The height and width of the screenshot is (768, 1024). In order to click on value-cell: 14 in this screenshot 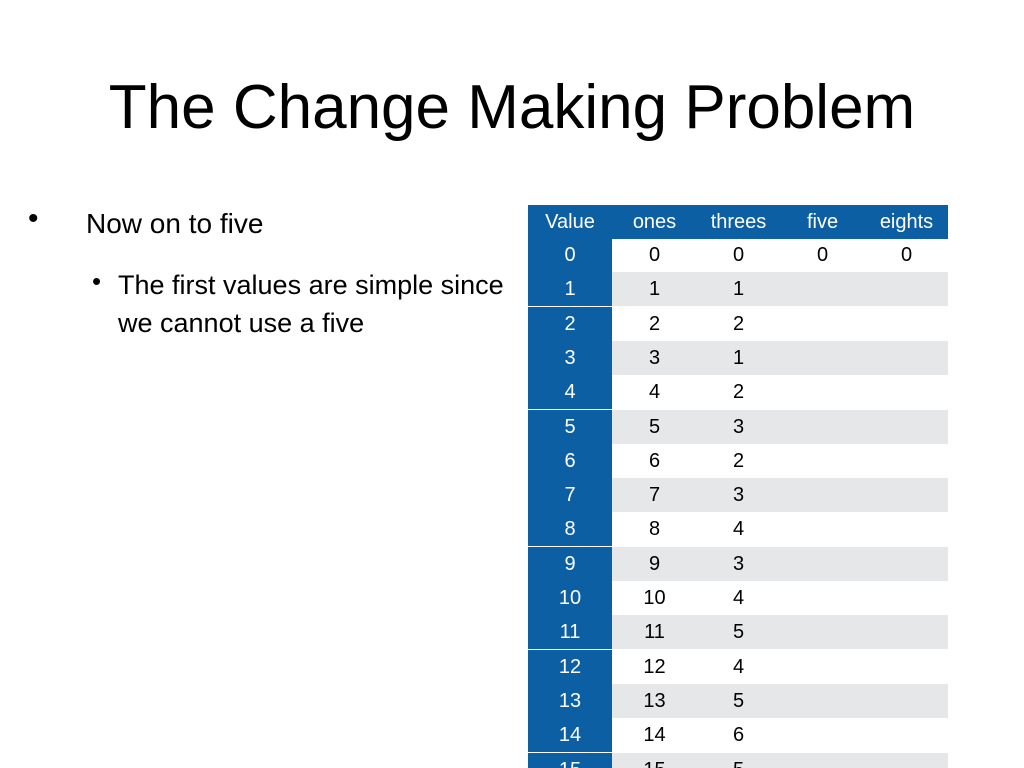, I will do `click(570, 735)`.